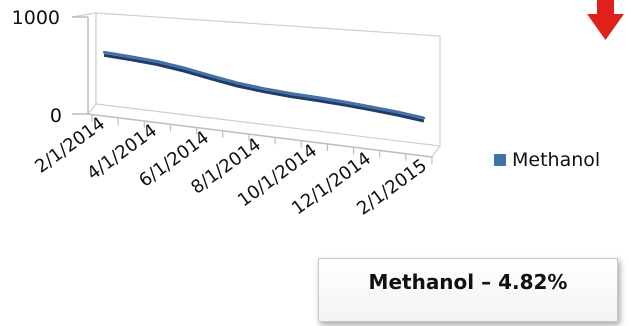 This screenshot has width=629, height=326. What do you see at coordinates (500, 160) in the screenshot?
I see `legend-swatch` at bounding box center [500, 160].